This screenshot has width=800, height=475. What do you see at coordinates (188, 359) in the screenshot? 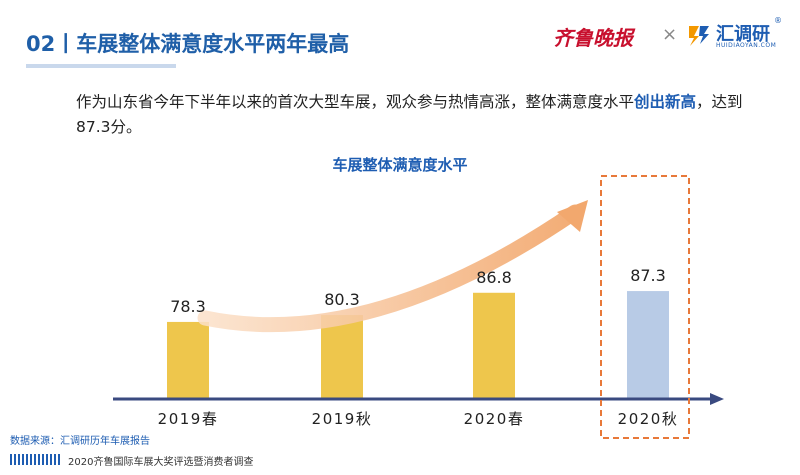
I see `bar-2019春` at bounding box center [188, 359].